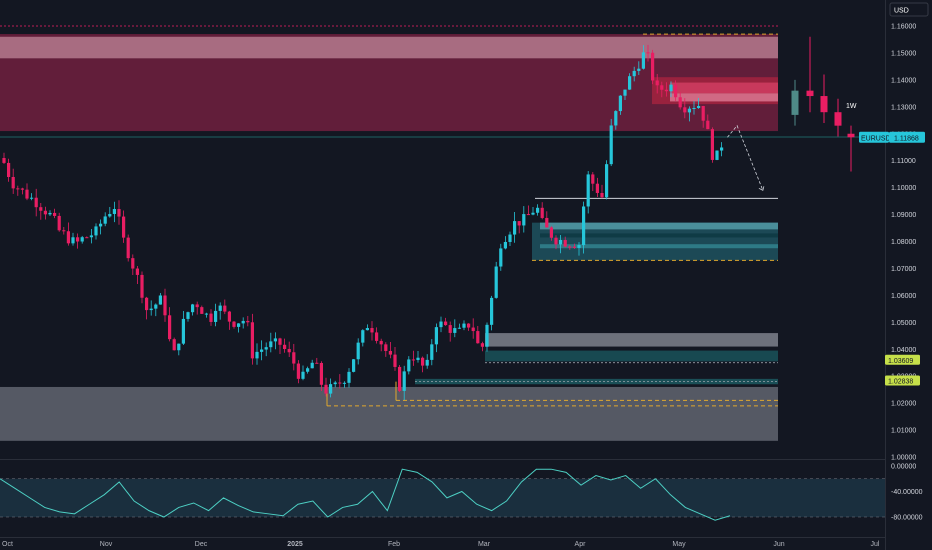  What do you see at coordinates (441, 544) in the screenshot?
I see `time-axis: Oct Nov Dec 2025 Feb Mar Apr May Jun Jul` at bounding box center [441, 544].